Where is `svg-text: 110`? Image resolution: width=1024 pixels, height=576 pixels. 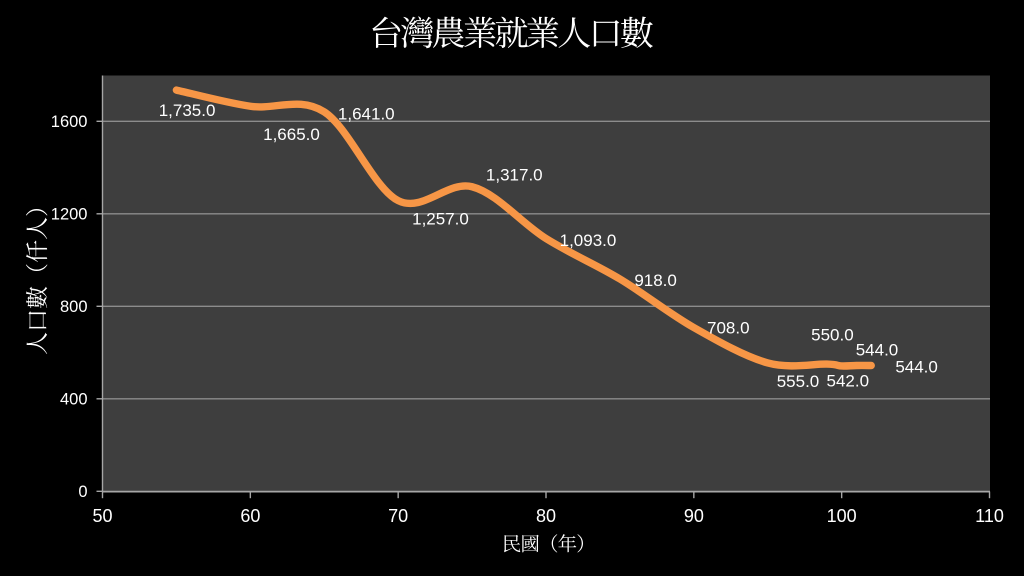
svg-text: 110 is located at coordinates (989, 516).